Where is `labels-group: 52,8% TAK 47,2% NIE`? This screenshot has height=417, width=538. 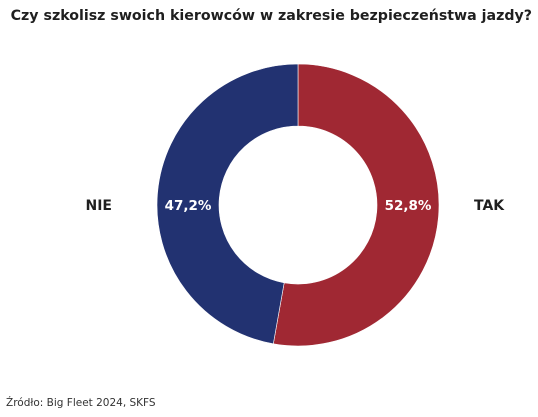
labels-group: 52,8% TAK 47,2% NIE is located at coordinates (296, 206).